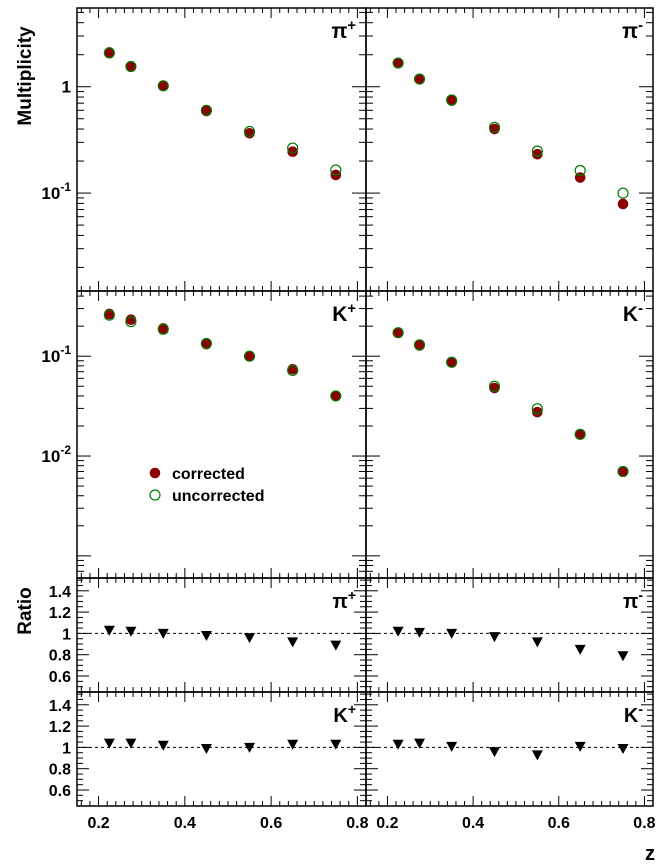  Describe the element at coordinates (25, 76) in the screenshot. I see `multiplicity-axis-label: Multiplicity` at that location.